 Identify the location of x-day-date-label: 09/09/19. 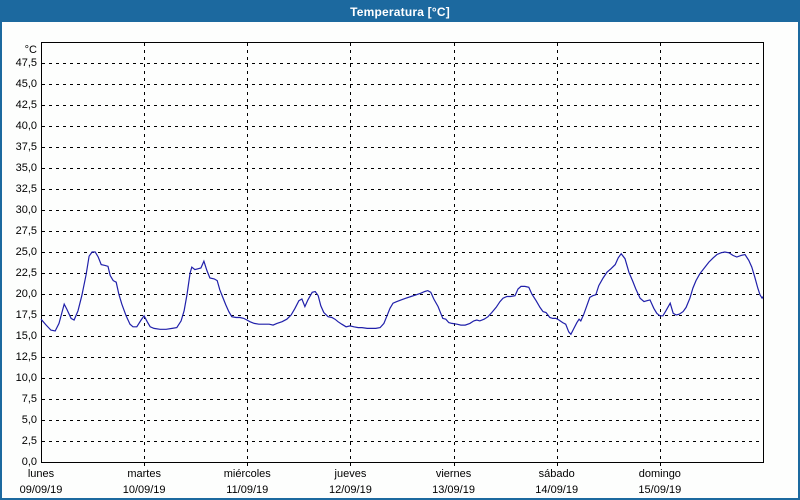
(41, 490).